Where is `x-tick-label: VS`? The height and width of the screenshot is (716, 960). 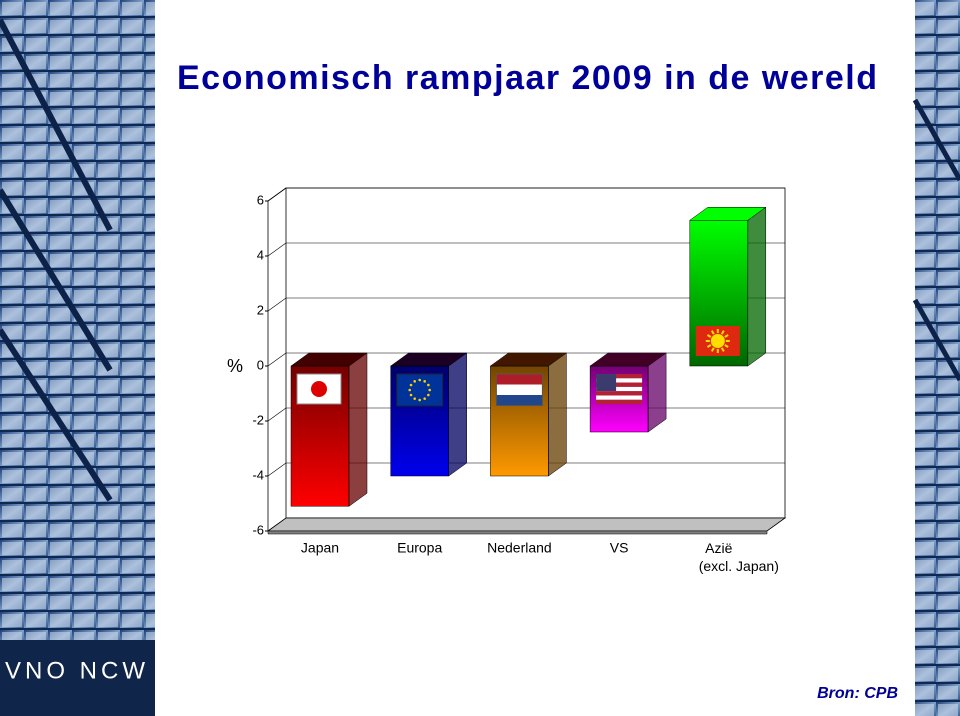
x-tick-label: VS is located at coordinates (619, 548).